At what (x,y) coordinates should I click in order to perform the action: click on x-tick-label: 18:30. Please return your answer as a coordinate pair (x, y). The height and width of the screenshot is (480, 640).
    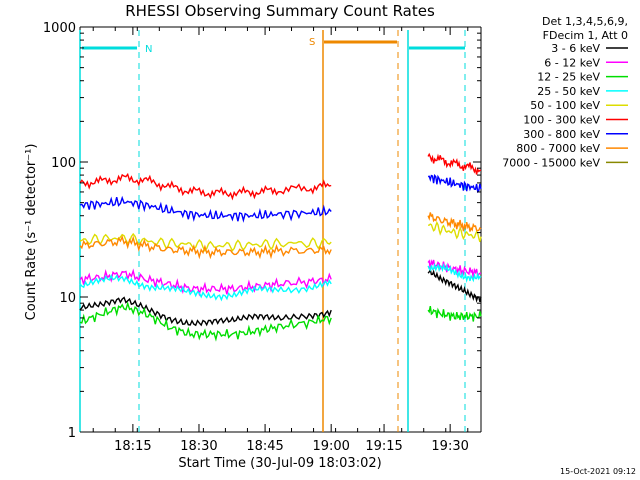
    Looking at the image, I should click on (198, 446).